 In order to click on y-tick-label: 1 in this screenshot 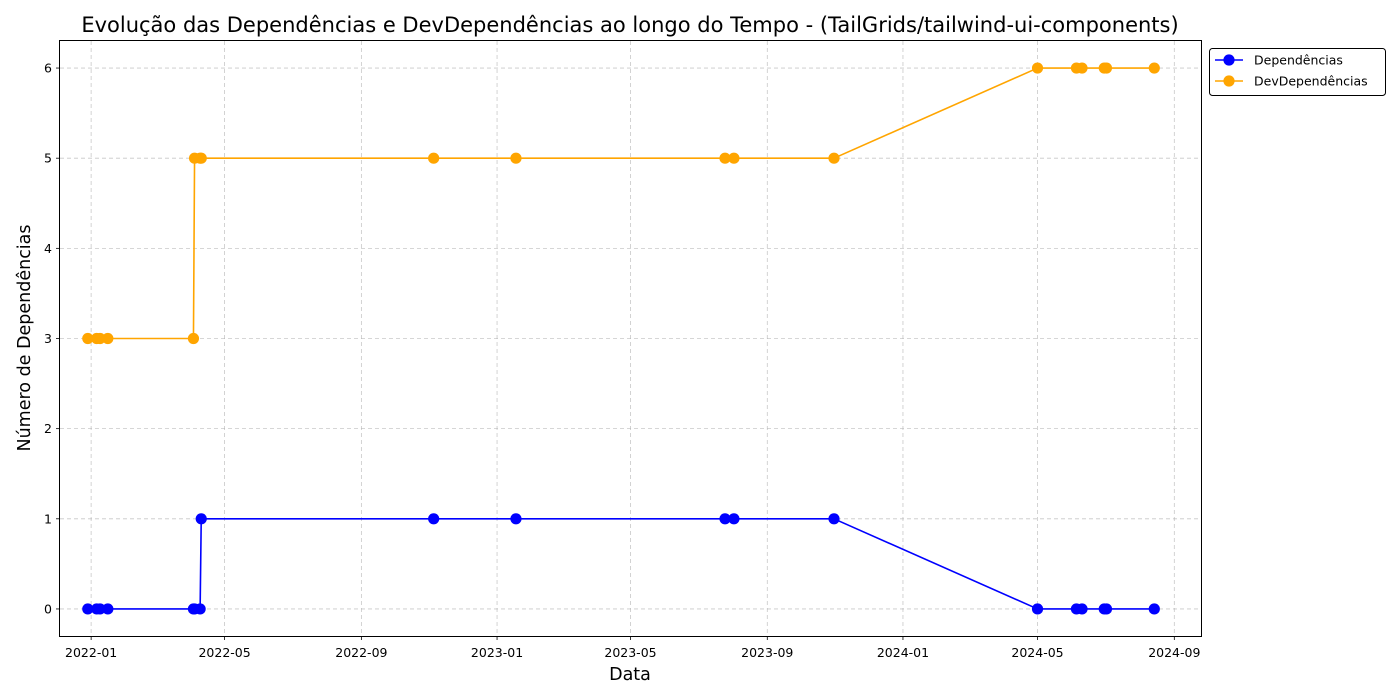, I will do `click(48, 518)`.